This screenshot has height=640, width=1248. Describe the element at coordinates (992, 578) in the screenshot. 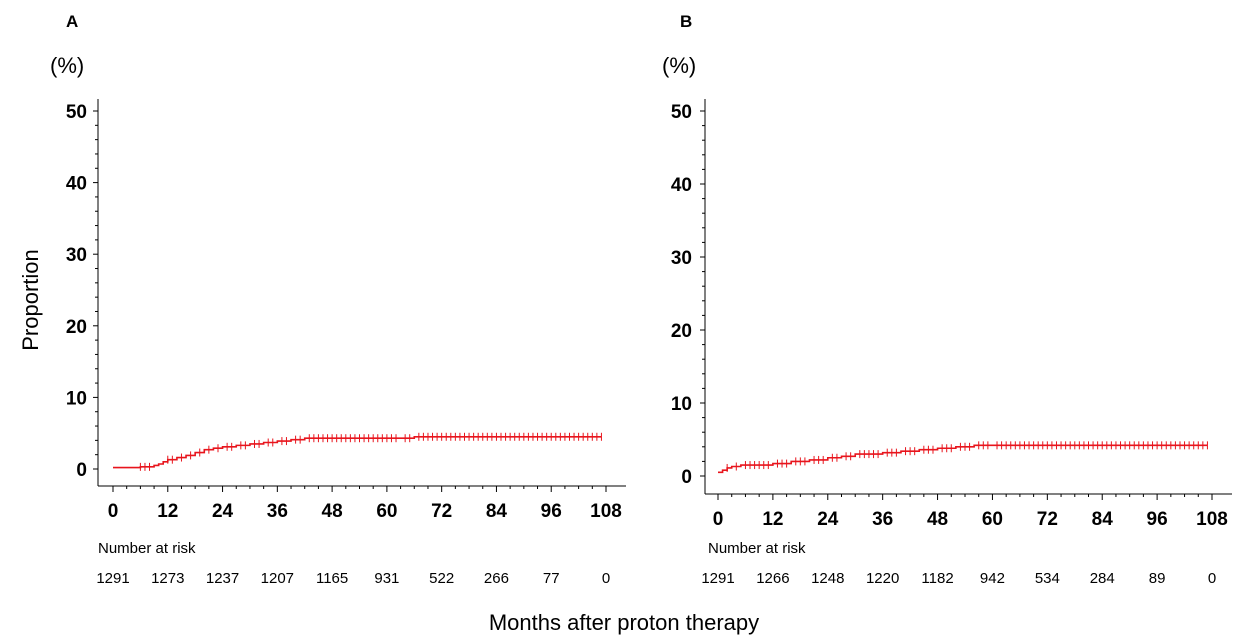

I see `number-at-risk-value: 942` at that location.